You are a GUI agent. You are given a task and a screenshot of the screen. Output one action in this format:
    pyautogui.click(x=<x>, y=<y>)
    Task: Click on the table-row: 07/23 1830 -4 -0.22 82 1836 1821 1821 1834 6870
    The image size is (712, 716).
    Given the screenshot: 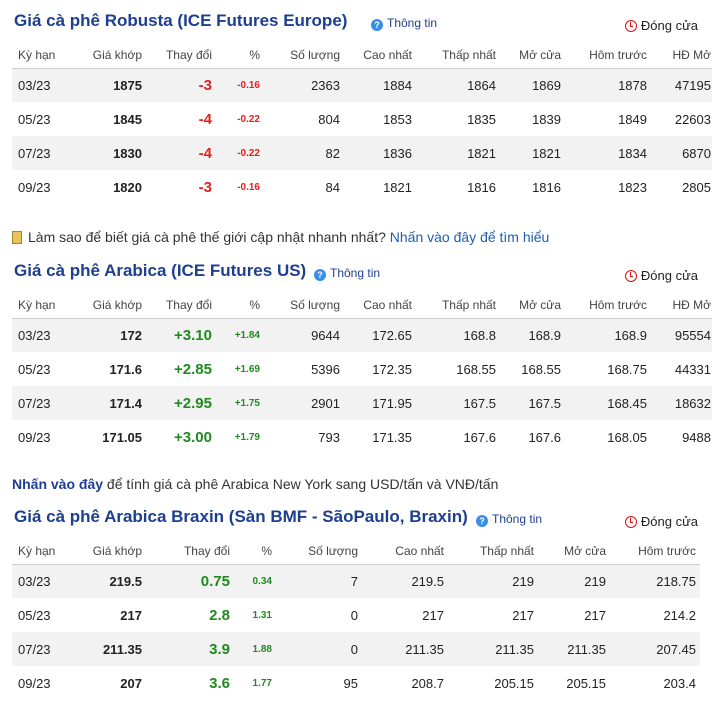 What is the action you would take?
    pyautogui.click(x=362, y=153)
    